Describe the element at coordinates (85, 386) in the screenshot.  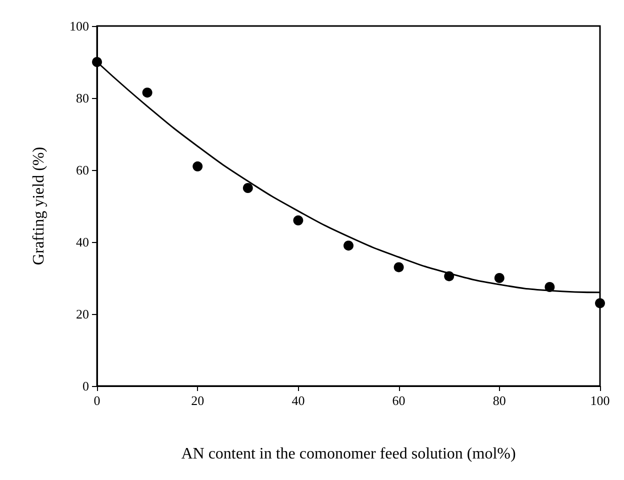
I see `y-tick-label: 0` at that location.